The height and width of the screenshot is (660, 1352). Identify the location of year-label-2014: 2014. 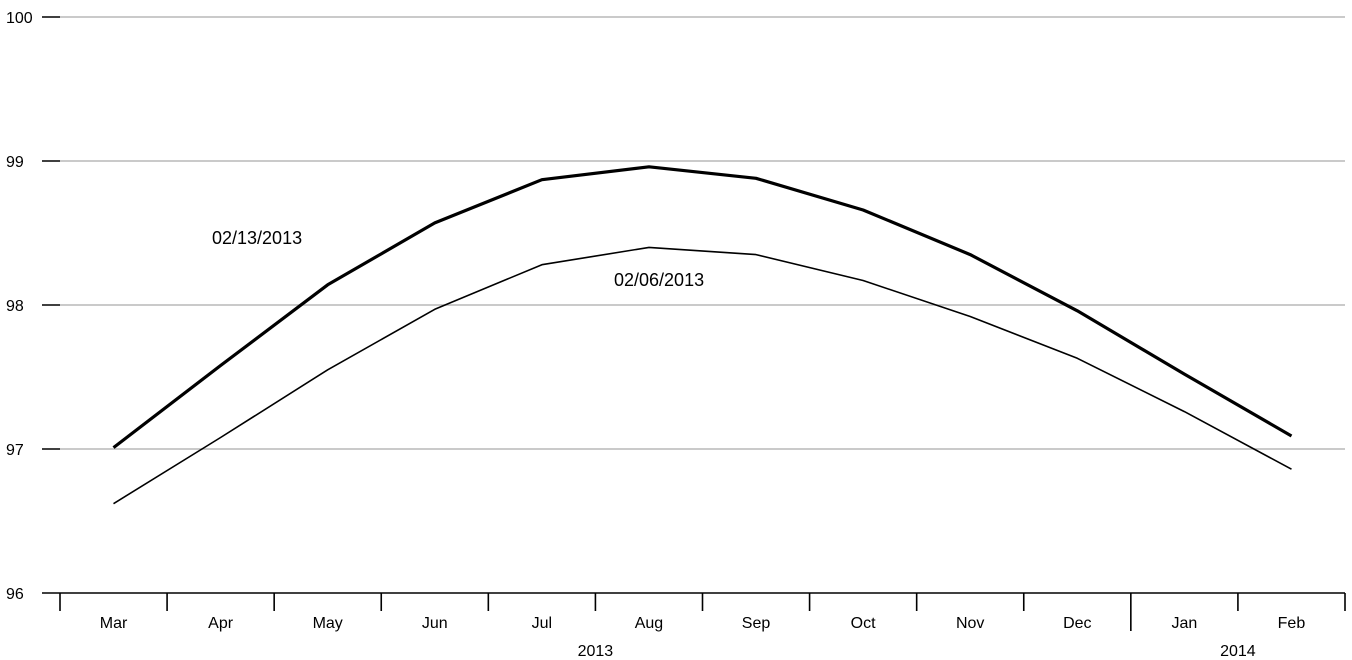
(1238, 651).